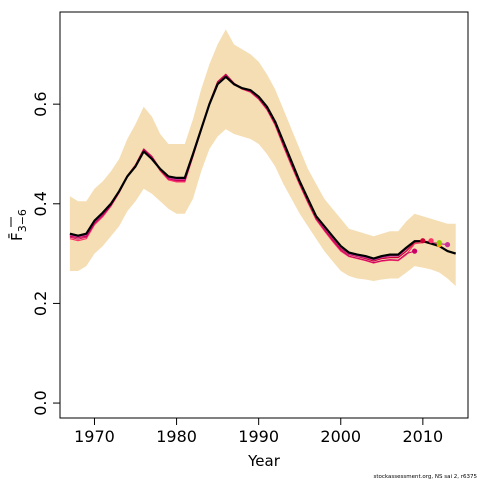  What do you see at coordinates (40, 402) in the screenshot?
I see `y-tick-label-0: 0.0` at bounding box center [40, 402].